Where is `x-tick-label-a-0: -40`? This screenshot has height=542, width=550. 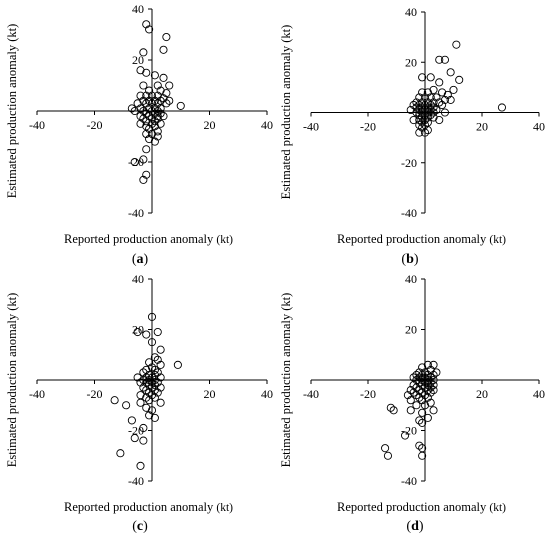
x-tick-label-a-0: -40 is located at coordinates (37, 125).